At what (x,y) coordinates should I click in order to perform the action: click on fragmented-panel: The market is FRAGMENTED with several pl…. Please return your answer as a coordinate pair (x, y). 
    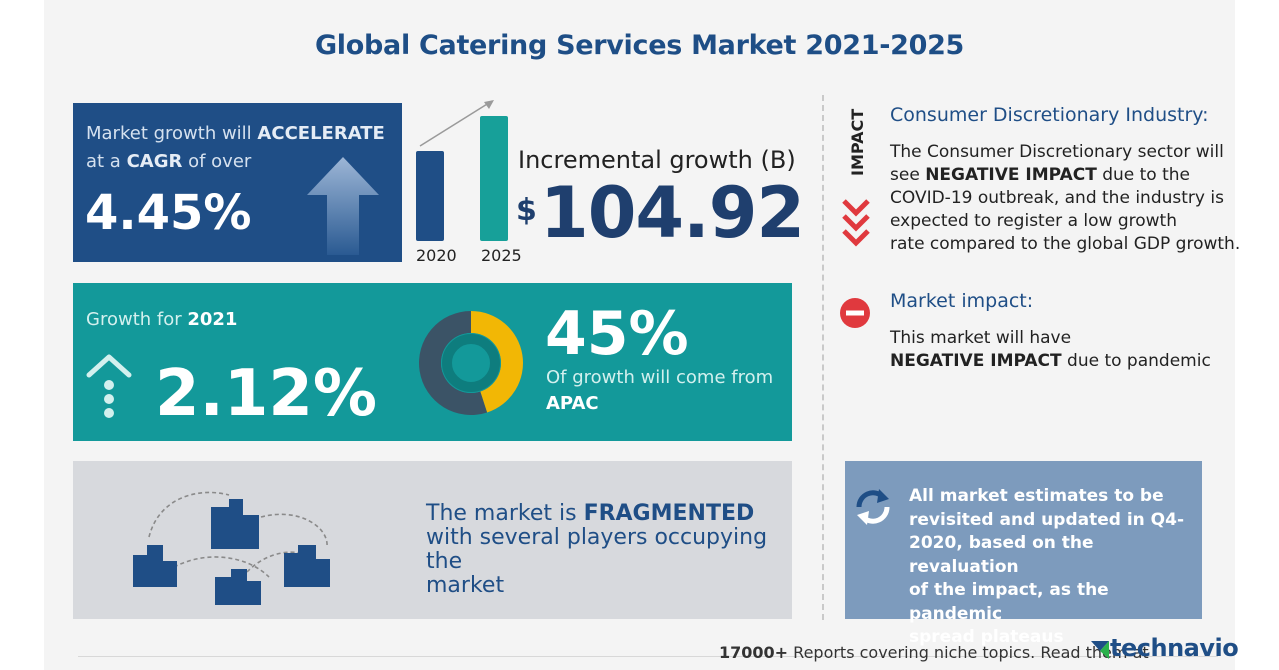
    Looking at the image, I should click on (432, 540).